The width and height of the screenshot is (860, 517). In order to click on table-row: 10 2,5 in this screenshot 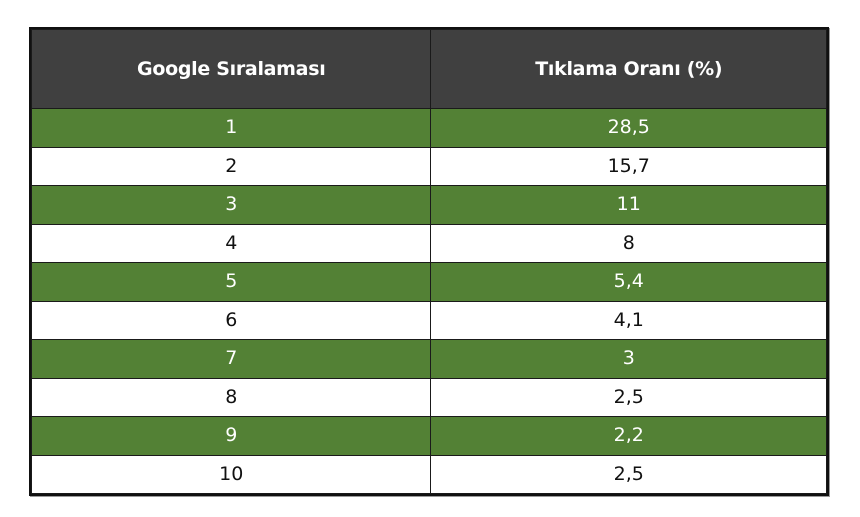, I will do `click(428, 474)`.